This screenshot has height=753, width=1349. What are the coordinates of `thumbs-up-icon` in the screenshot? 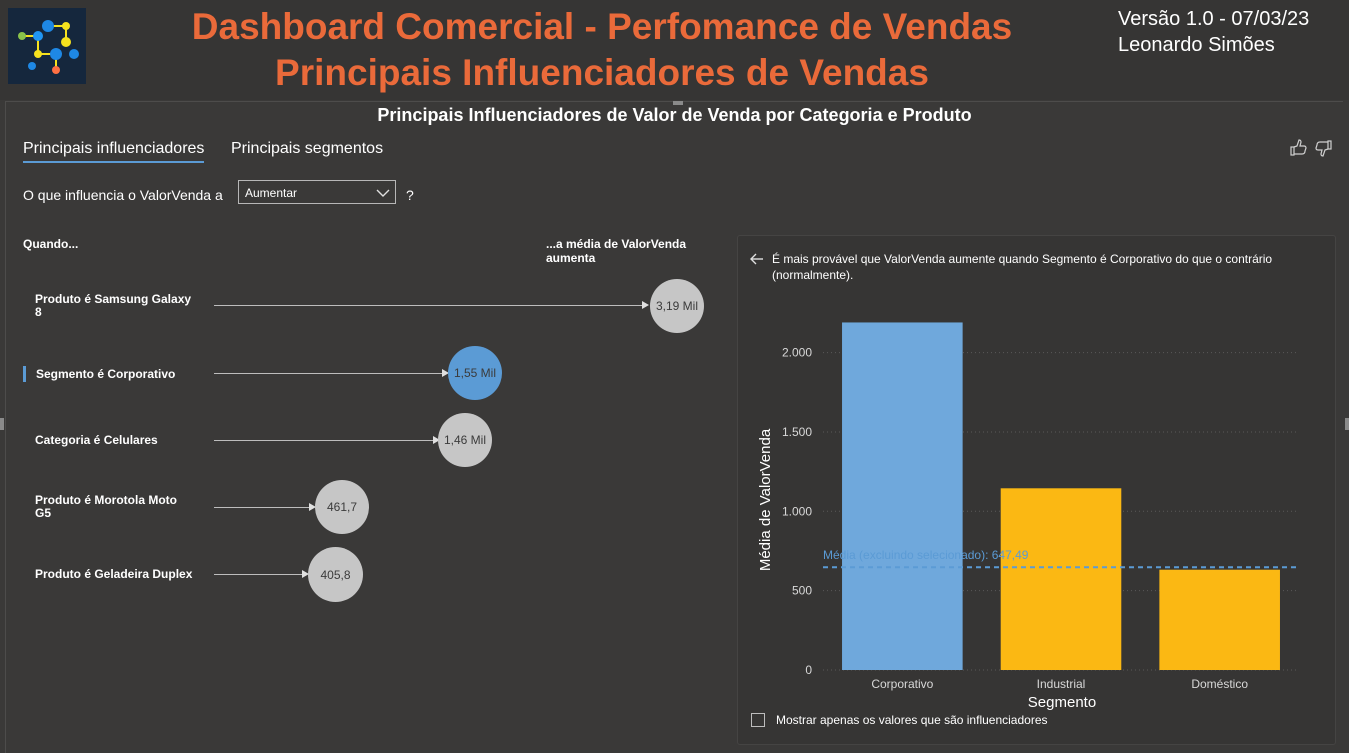 It's located at (1300, 149).